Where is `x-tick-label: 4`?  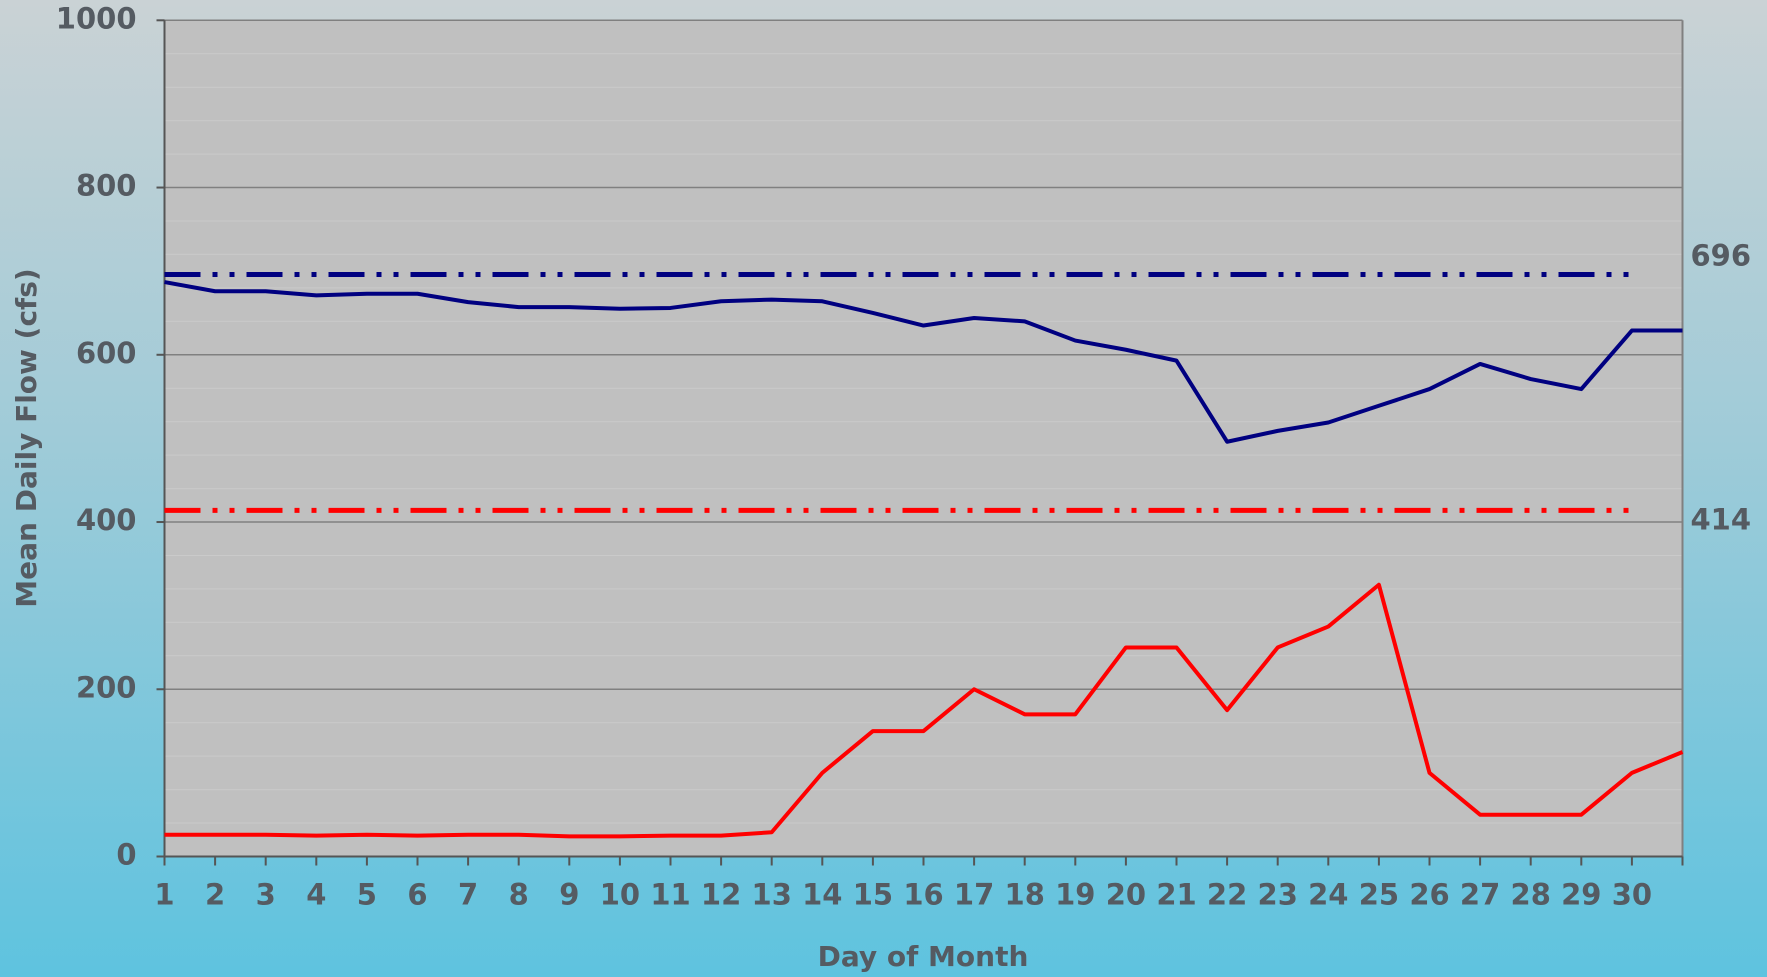 x-tick-label: 4 is located at coordinates (316, 895).